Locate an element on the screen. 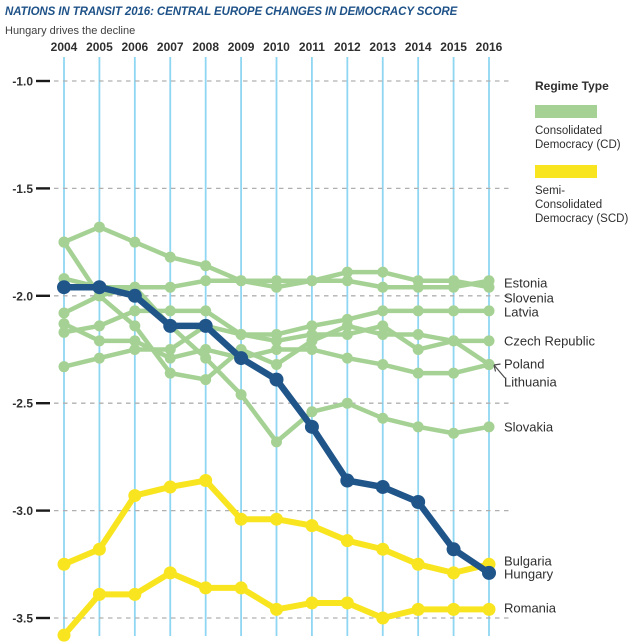  legend-label-scd: Semi-Consolidated Democracy (SCD) is located at coordinates (582, 205).